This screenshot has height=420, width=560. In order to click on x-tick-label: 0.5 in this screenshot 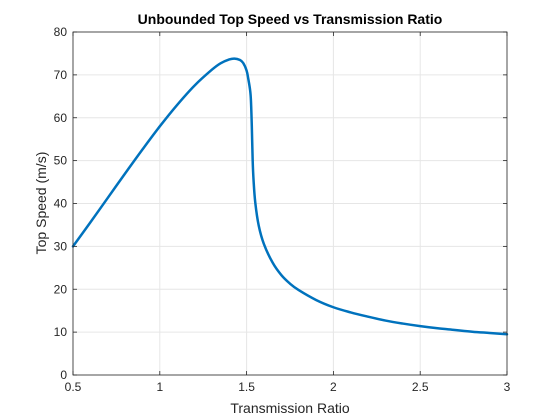, I will do `click(73, 387)`.